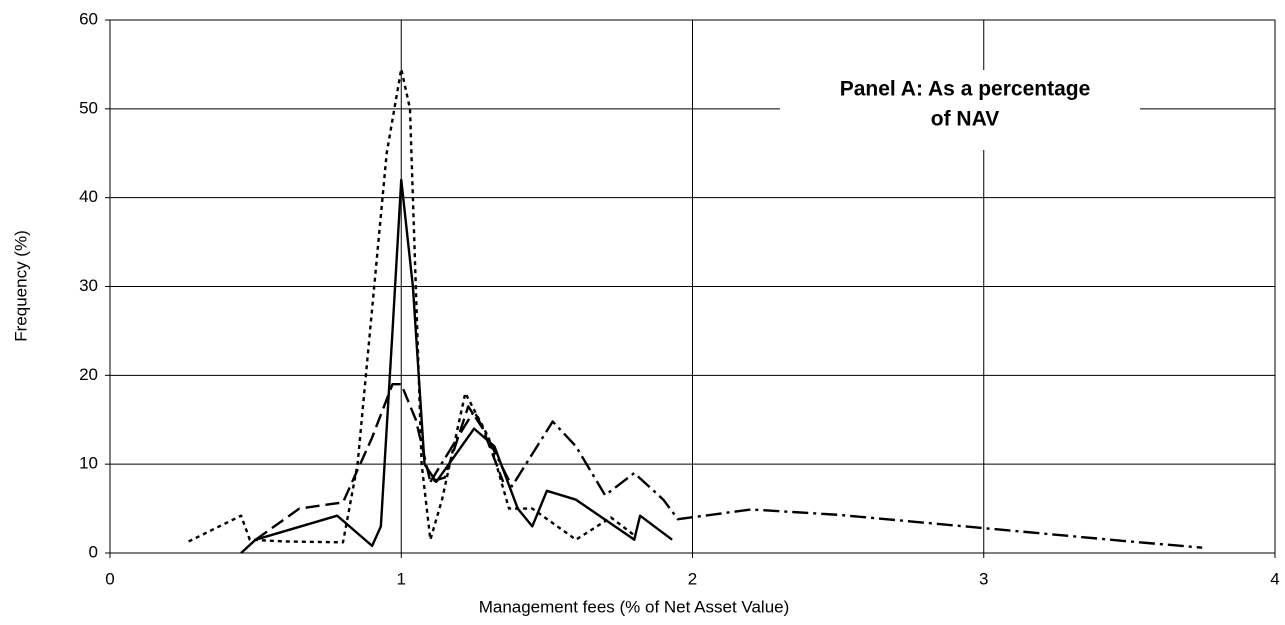 This screenshot has width=1285, height=625. I want to click on x-tick-label: 0, so click(109, 578).